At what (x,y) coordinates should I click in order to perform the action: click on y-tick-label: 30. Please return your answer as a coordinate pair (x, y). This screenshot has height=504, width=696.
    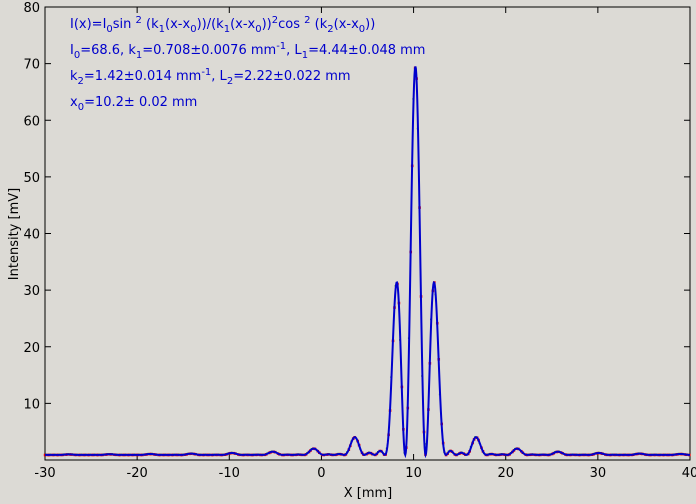
    Looking at the image, I should click on (31, 291).